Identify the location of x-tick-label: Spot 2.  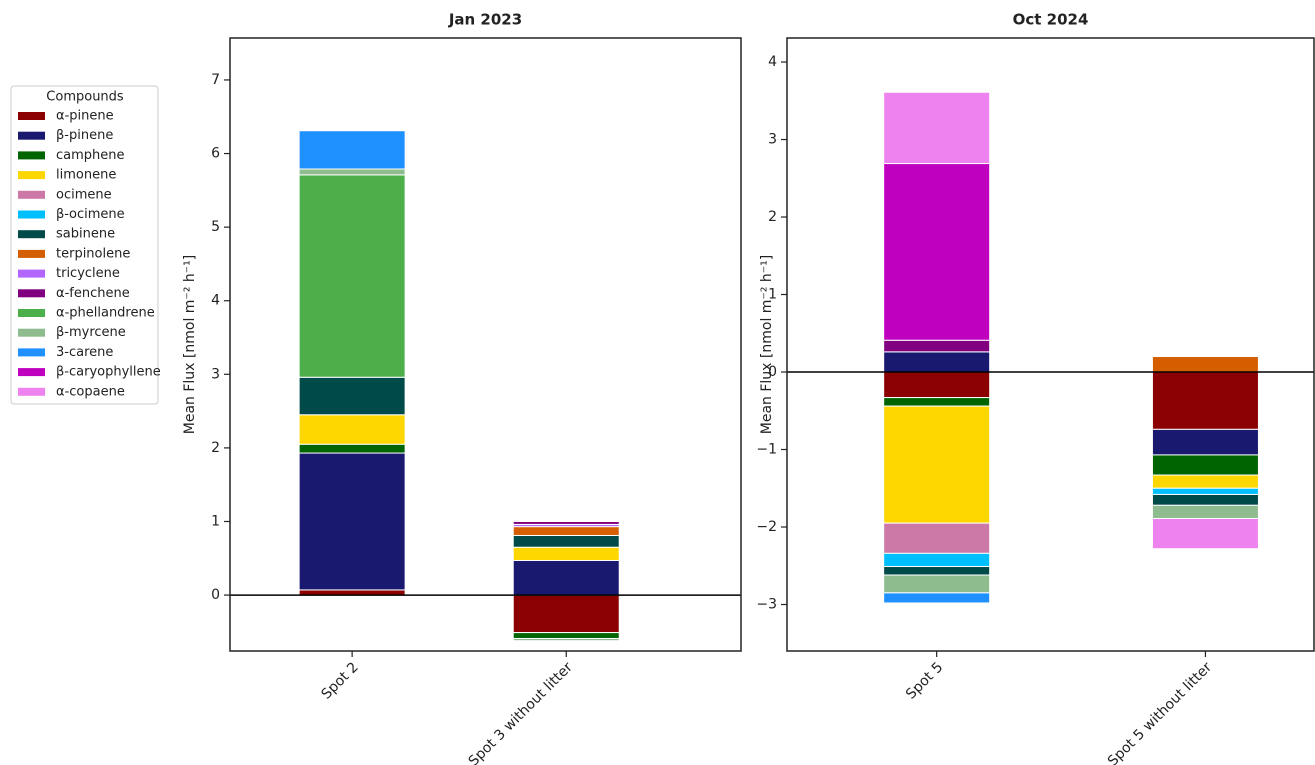
(340, 680).